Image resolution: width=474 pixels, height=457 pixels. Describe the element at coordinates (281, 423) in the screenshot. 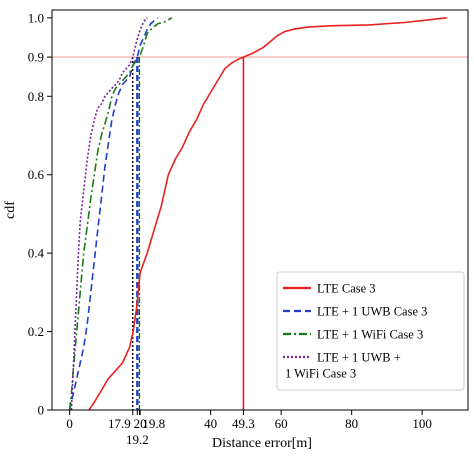

I see `x-tick-label: 60` at that location.